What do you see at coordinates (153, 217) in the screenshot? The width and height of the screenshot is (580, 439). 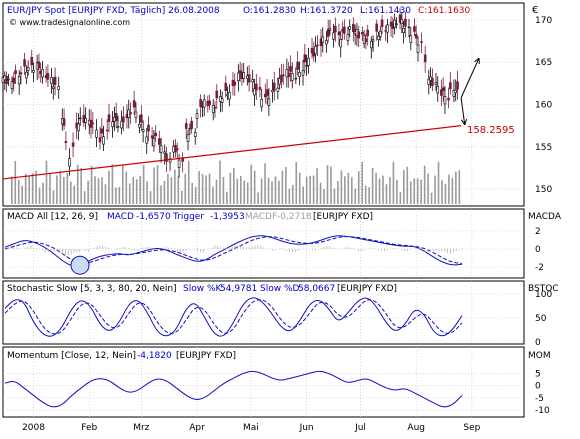 I see `macd-legend-macd-value: -1,6570` at bounding box center [153, 217].